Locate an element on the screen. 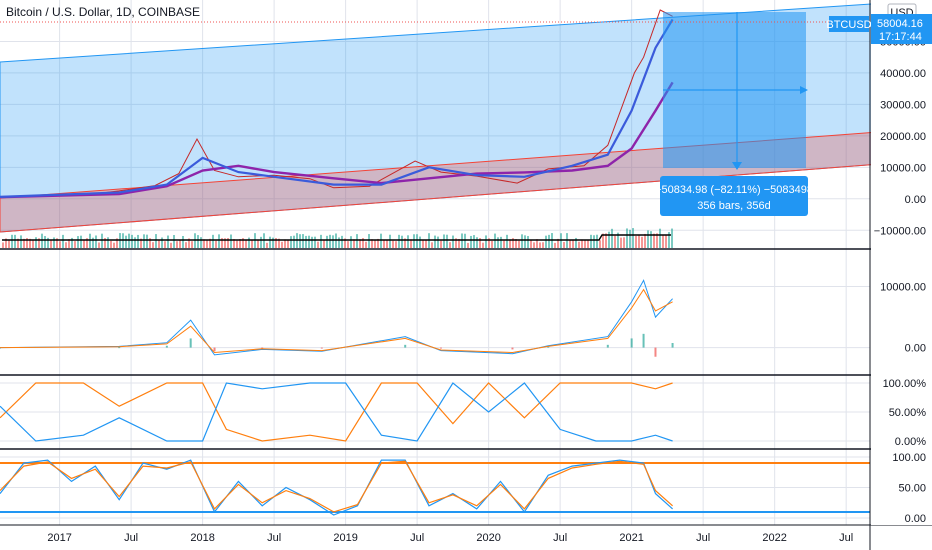 The image size is (932, 550). time-tick-label: 2022 is located at coordinates (774, 538).